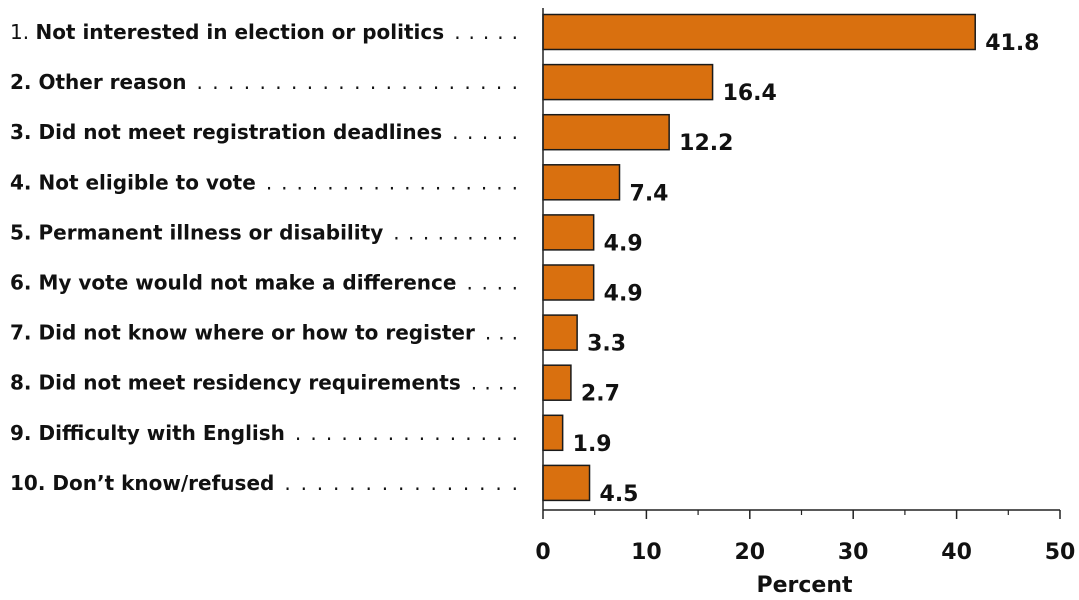  What do you see at coordinates (956, 552) in the screenshot?
I see `x-tick-label: 40` at bounding box center [956, 552].